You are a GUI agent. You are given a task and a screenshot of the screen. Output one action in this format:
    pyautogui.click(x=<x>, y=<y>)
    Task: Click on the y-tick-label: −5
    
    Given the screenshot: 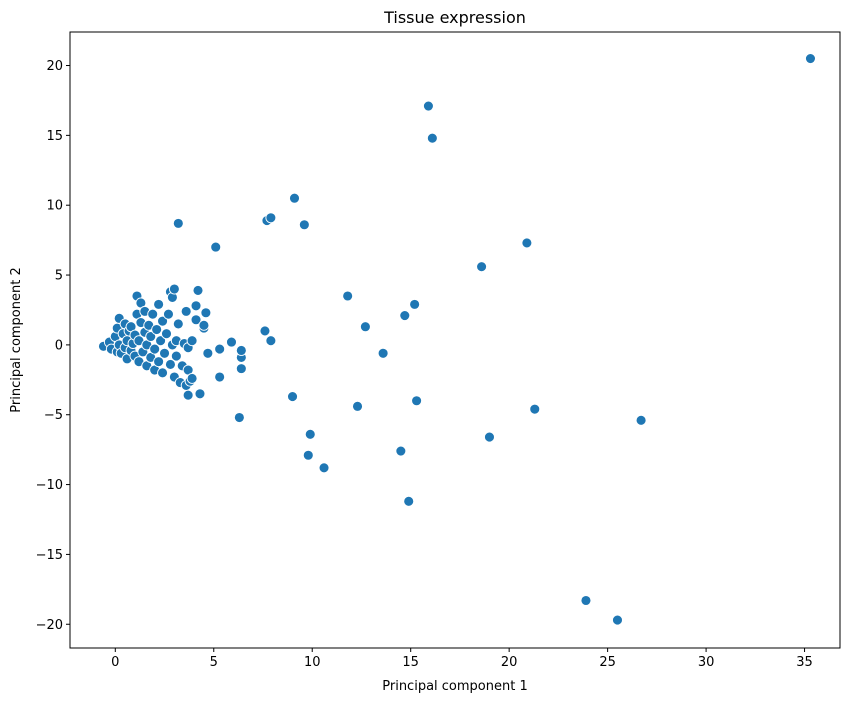 What is the action you would take?
    pyautogui.click(x=53, y=415)
    